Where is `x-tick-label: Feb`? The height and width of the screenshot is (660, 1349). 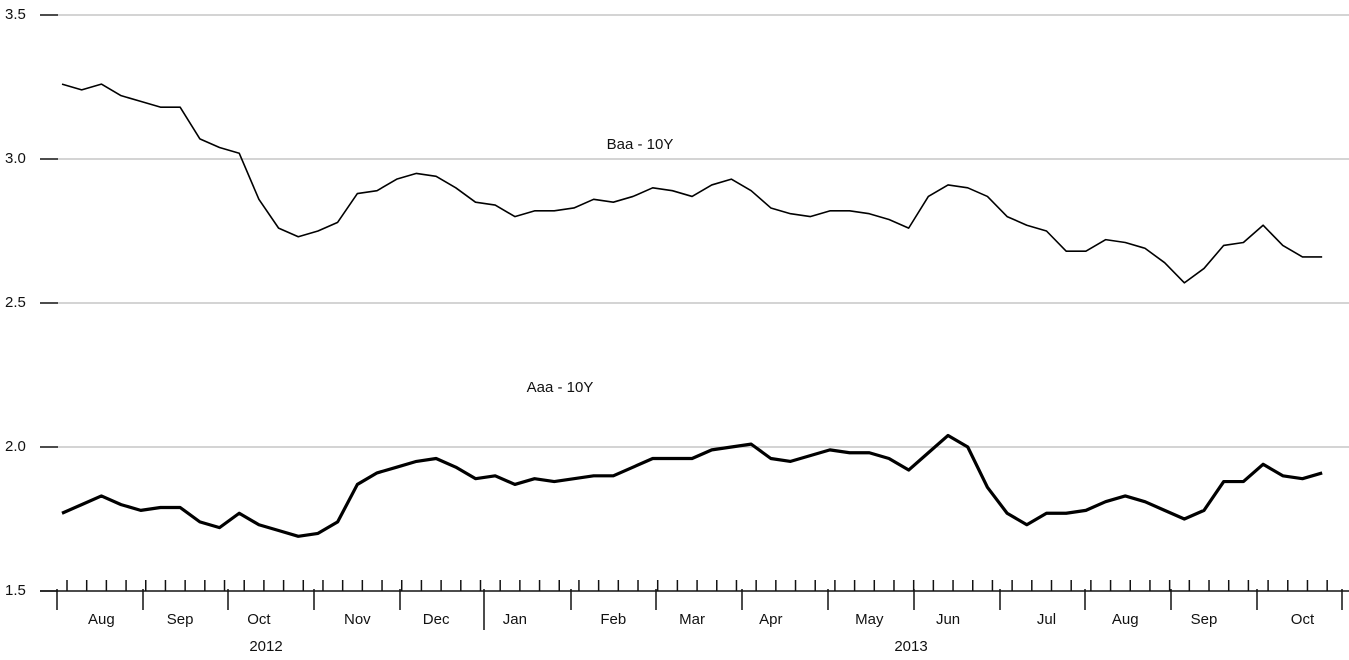
x-tick-label: Feb is located at coordinates (613, 619).